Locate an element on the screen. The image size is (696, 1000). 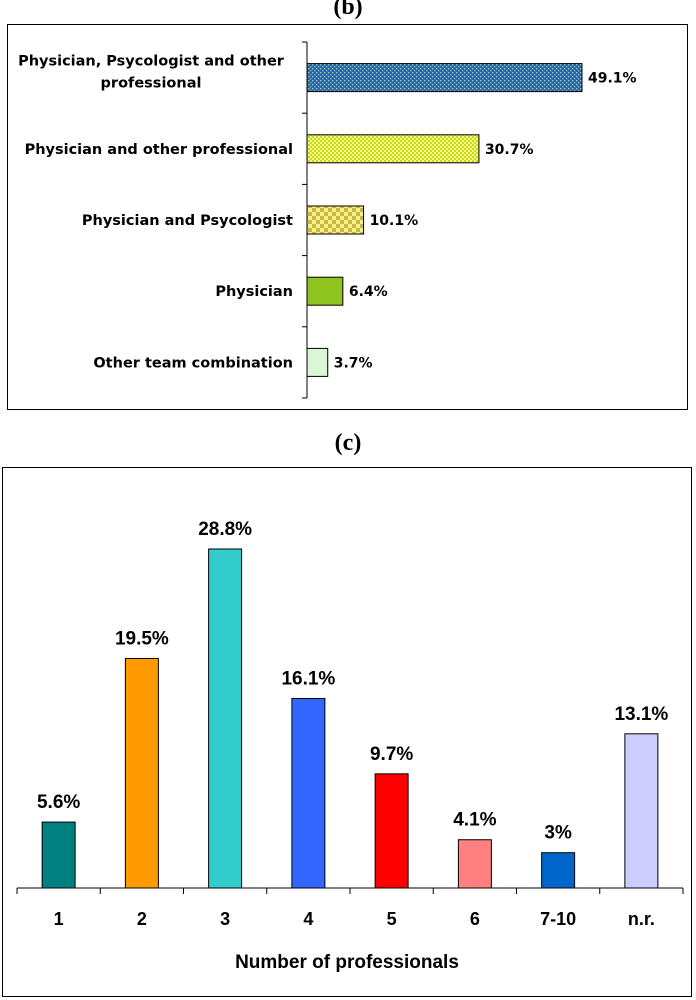
panel-b-value-label: 6.4% is located at coordinates (368, 292).